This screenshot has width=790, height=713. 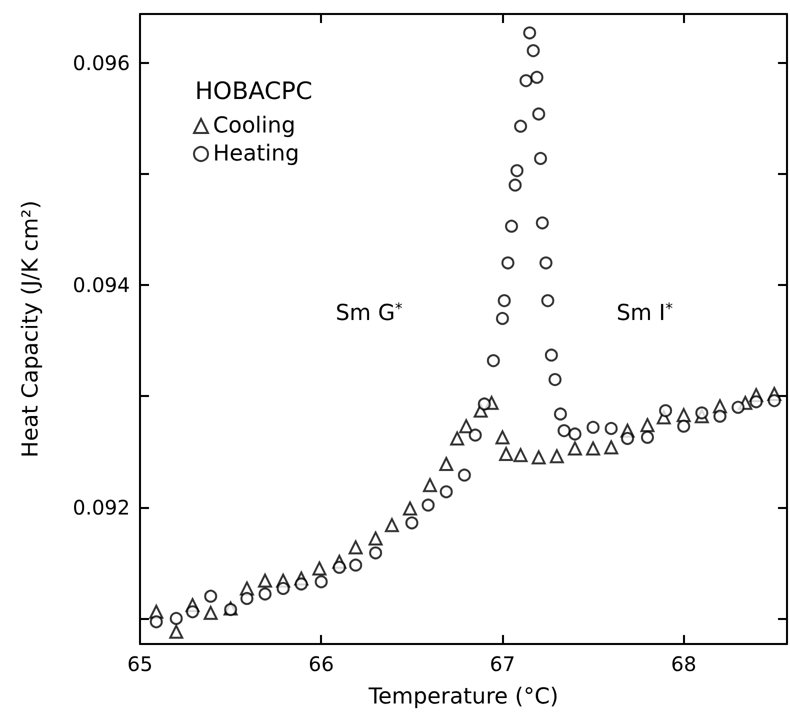 I want to click on annotation: Sm I*, so click(x=645, y=312).